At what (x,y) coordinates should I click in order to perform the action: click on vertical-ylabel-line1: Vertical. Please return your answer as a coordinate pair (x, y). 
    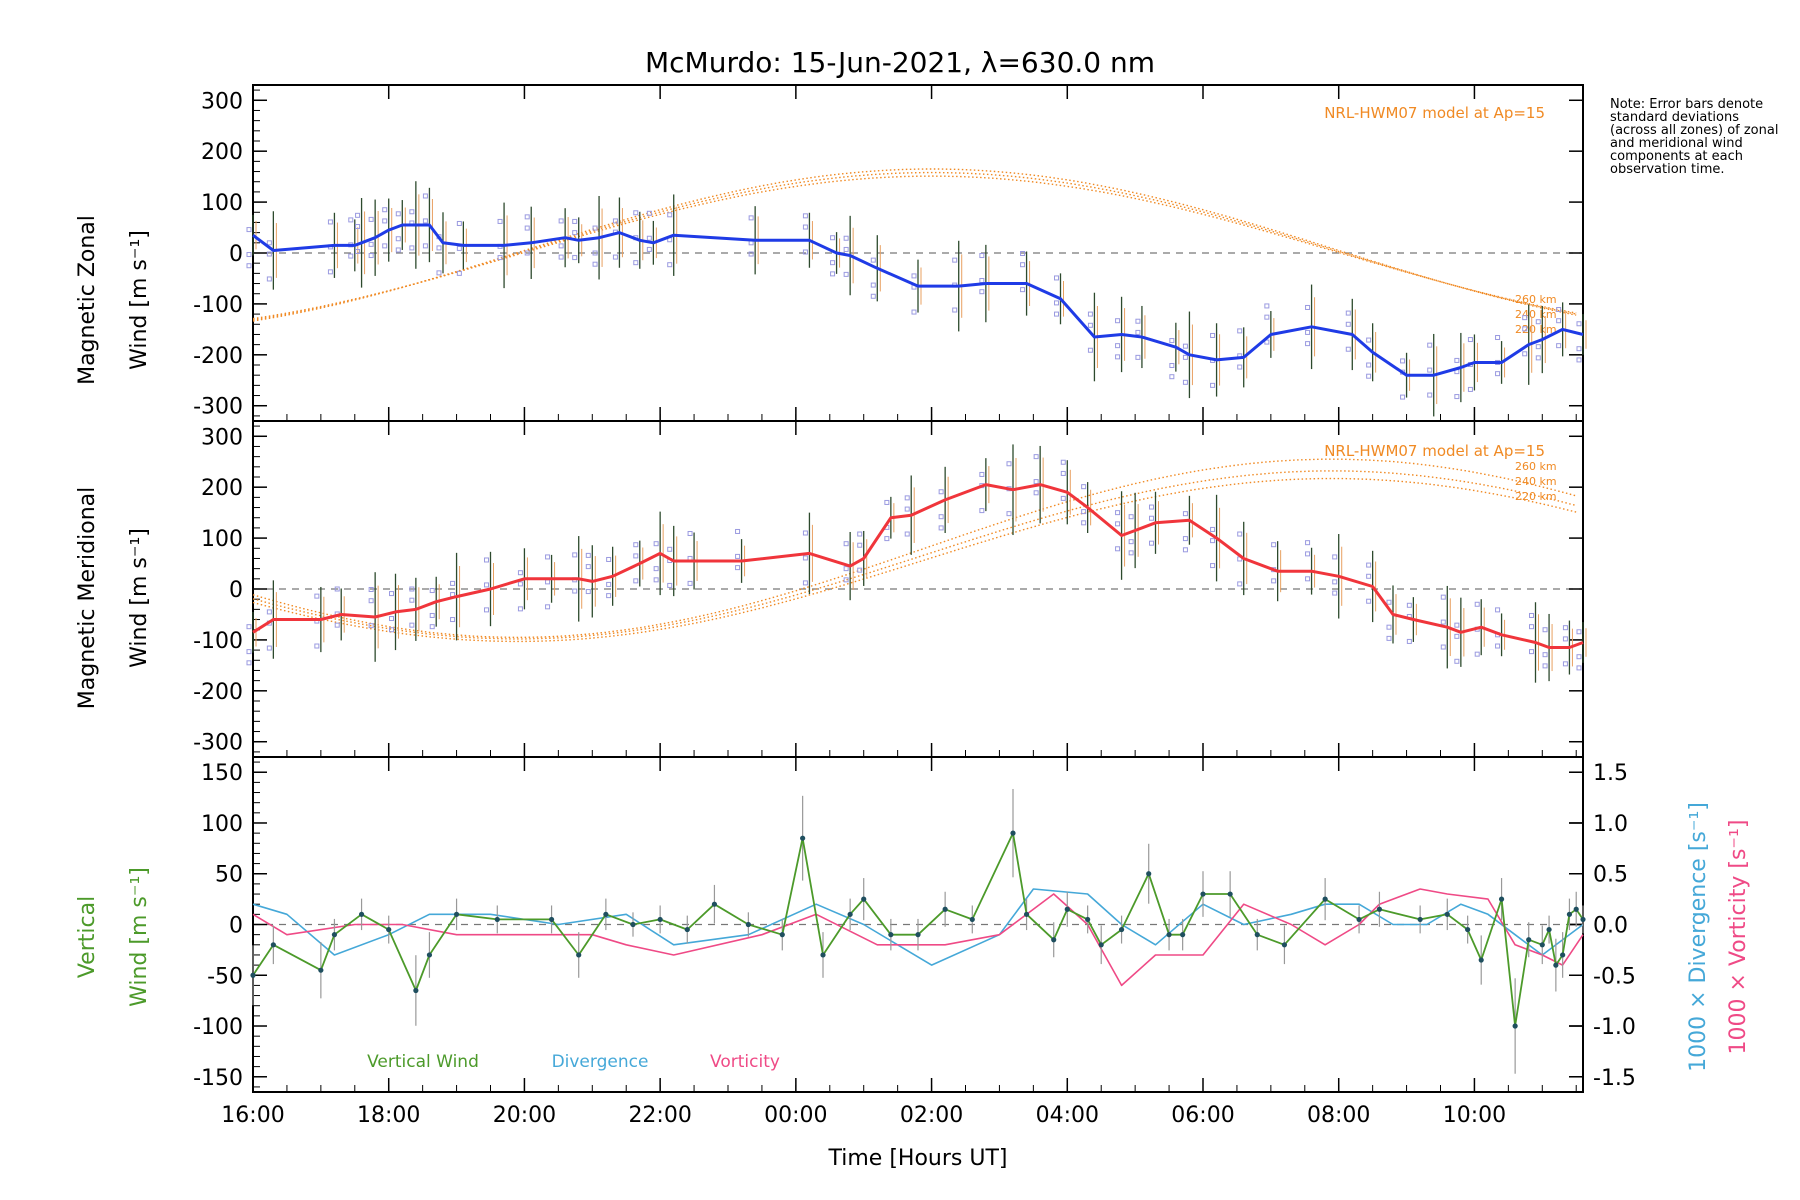
    Looking at the image, I should click on (87, 937).